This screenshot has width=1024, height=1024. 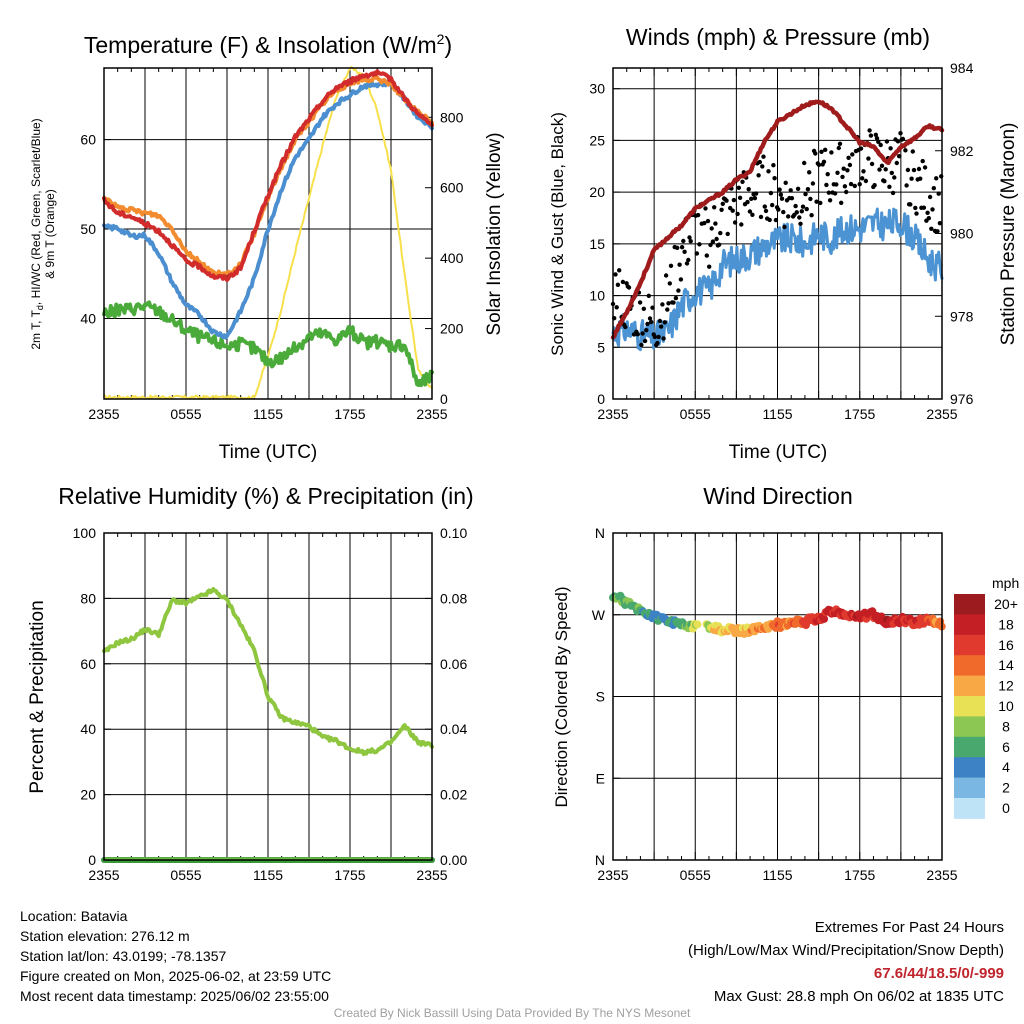 What do you see at coordinates (123, 956) in the screenshot?
I see `latlon-text: Station lat/lon: 43.0199; -78.1357` at bounding box center [123, 956].